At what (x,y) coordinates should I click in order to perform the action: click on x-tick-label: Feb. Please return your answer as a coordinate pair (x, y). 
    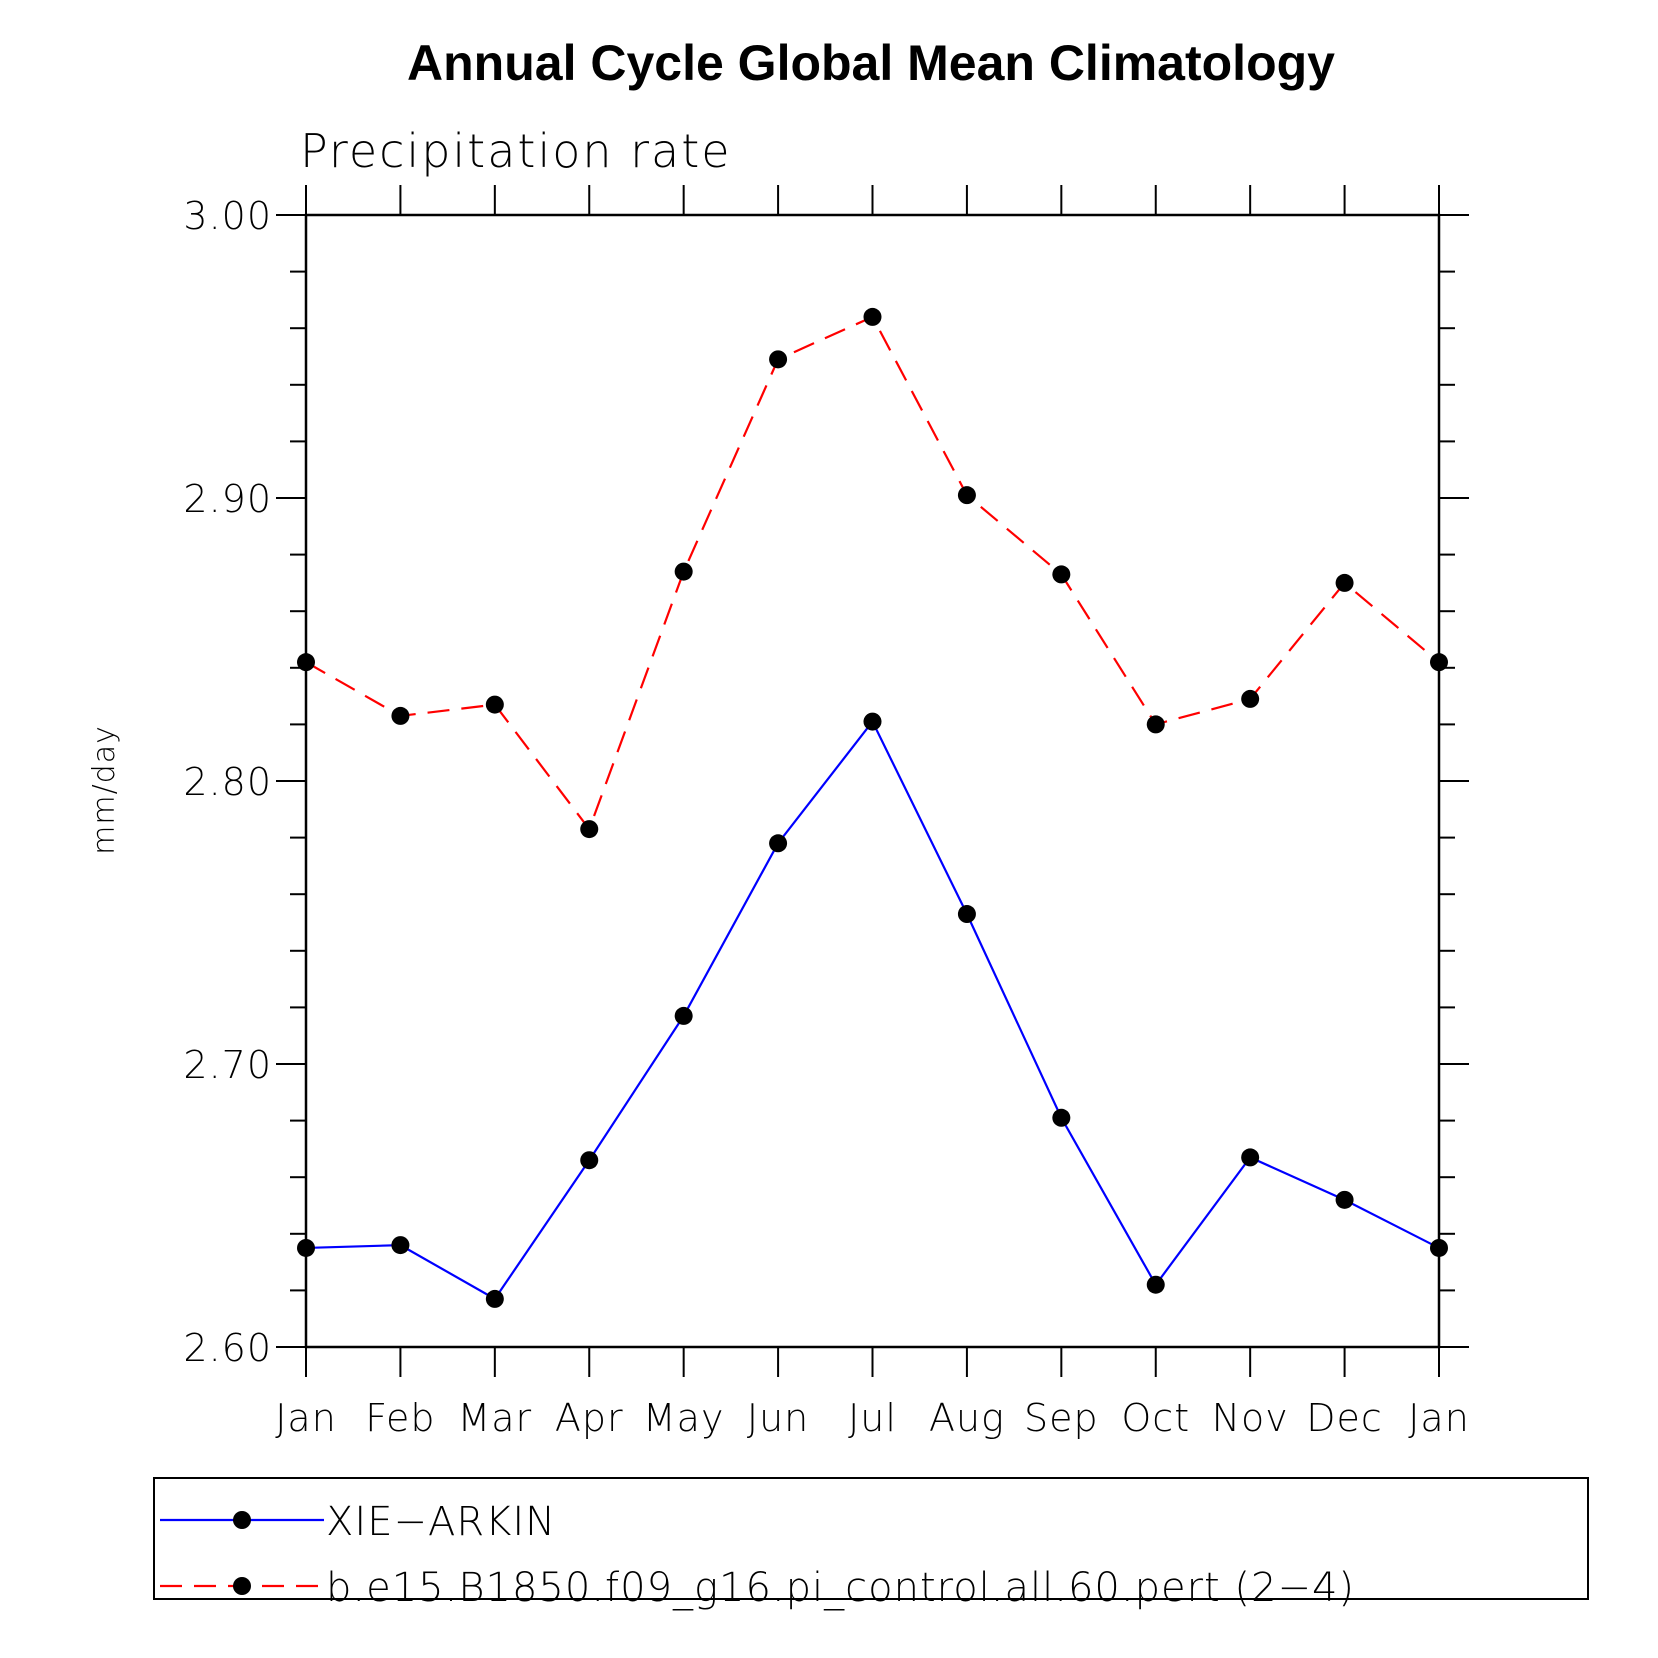
    Looking at the image, I should click on (400, 1418).